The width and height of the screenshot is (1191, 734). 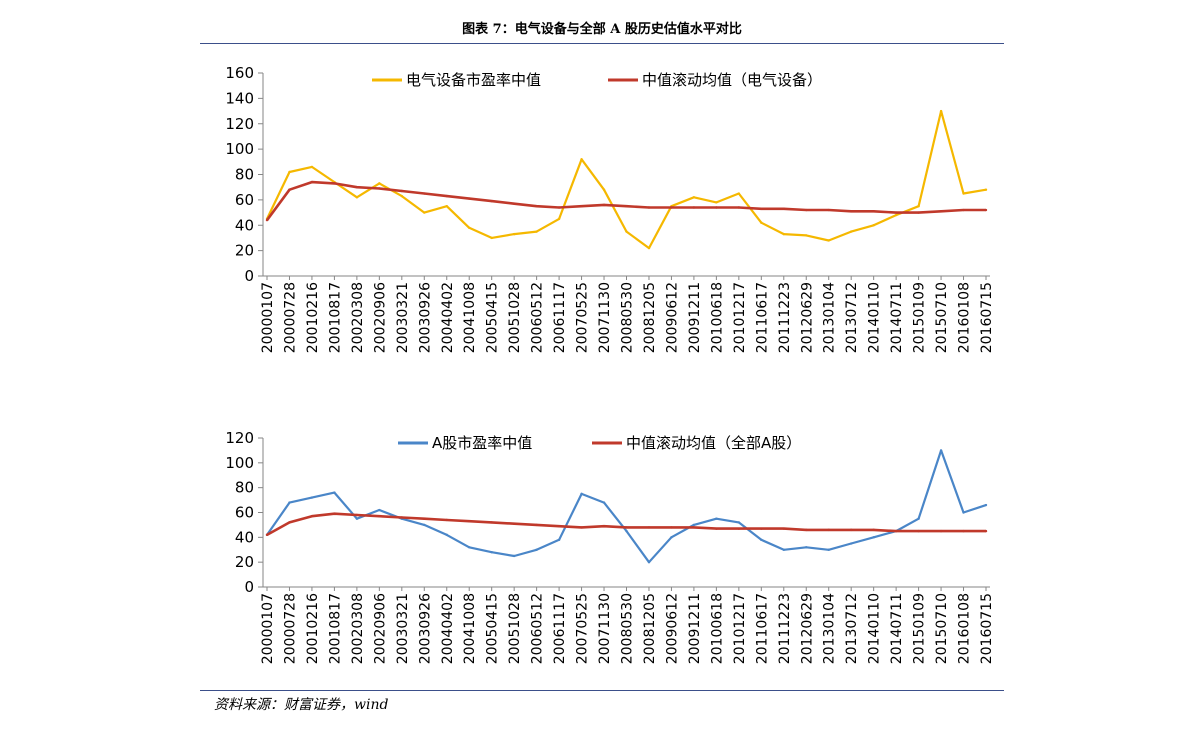 I want to click on x-tick-label: 20050415, so click(x=493, y=628).